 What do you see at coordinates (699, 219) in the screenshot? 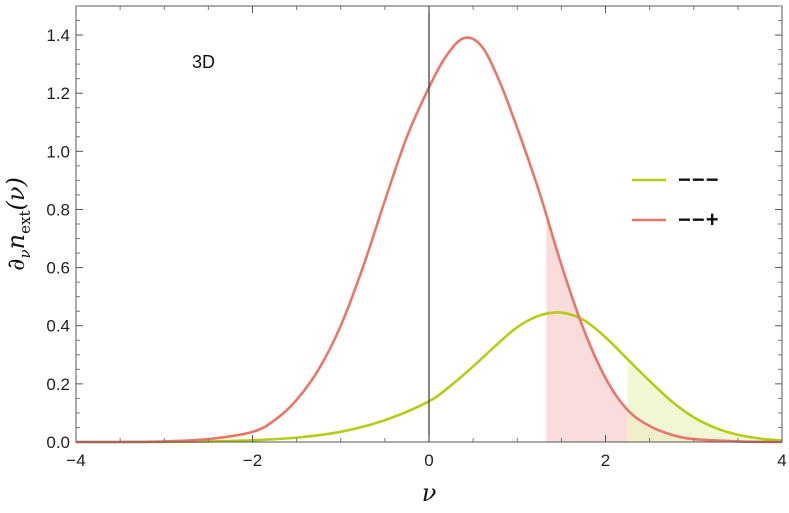
I see `legend-label-1: −−+` at bounding box center [699, 219].